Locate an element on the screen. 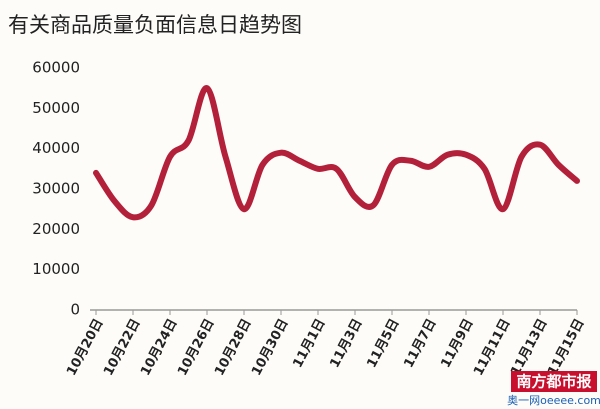 The width and height of the screenshot is (600, 409). y-tick-label: 60000 is located at coordinates (56, 68).